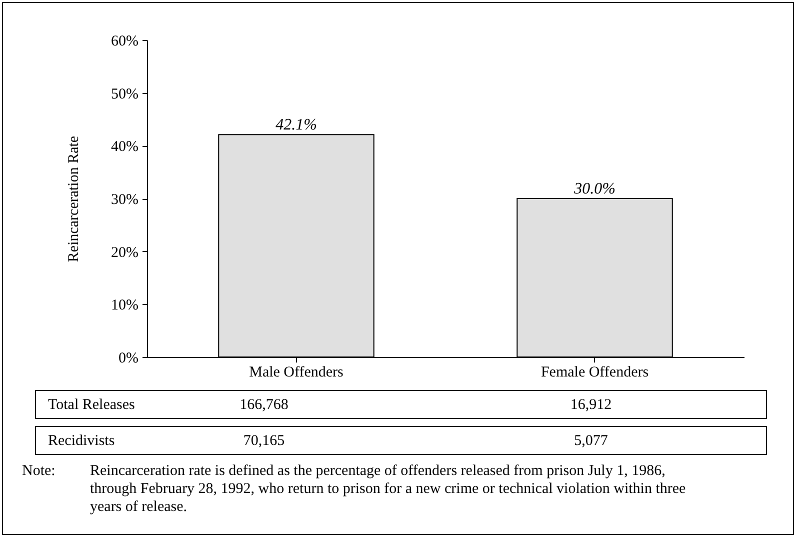  I want to click on y-tick-label: 10%, so click(124, 306).